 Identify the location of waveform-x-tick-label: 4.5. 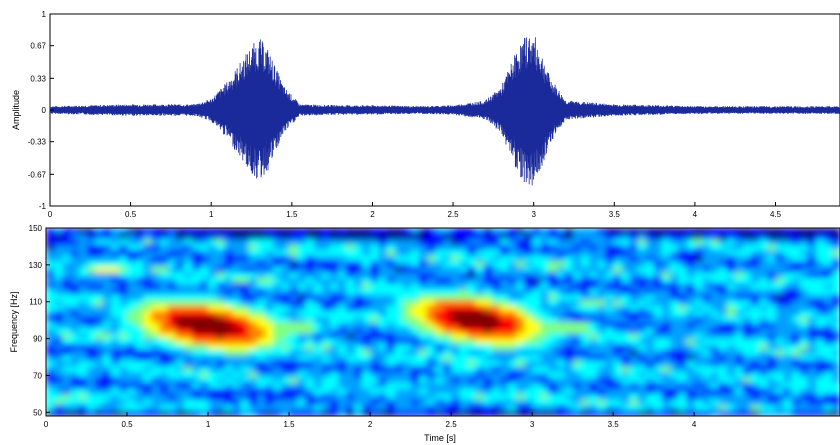
(776, 214).